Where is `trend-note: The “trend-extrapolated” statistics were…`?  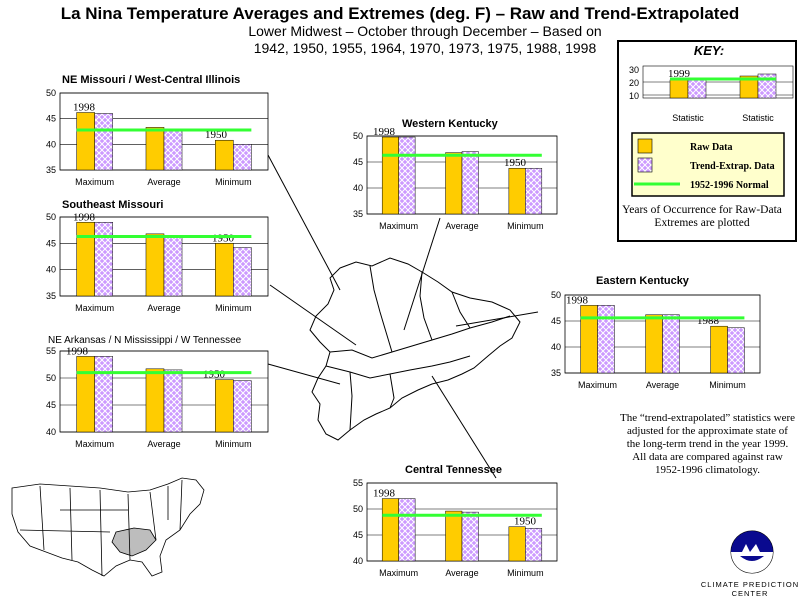
trend-note: The “trend-extrapolated” statistics were… is located at coordinates (708, 444).